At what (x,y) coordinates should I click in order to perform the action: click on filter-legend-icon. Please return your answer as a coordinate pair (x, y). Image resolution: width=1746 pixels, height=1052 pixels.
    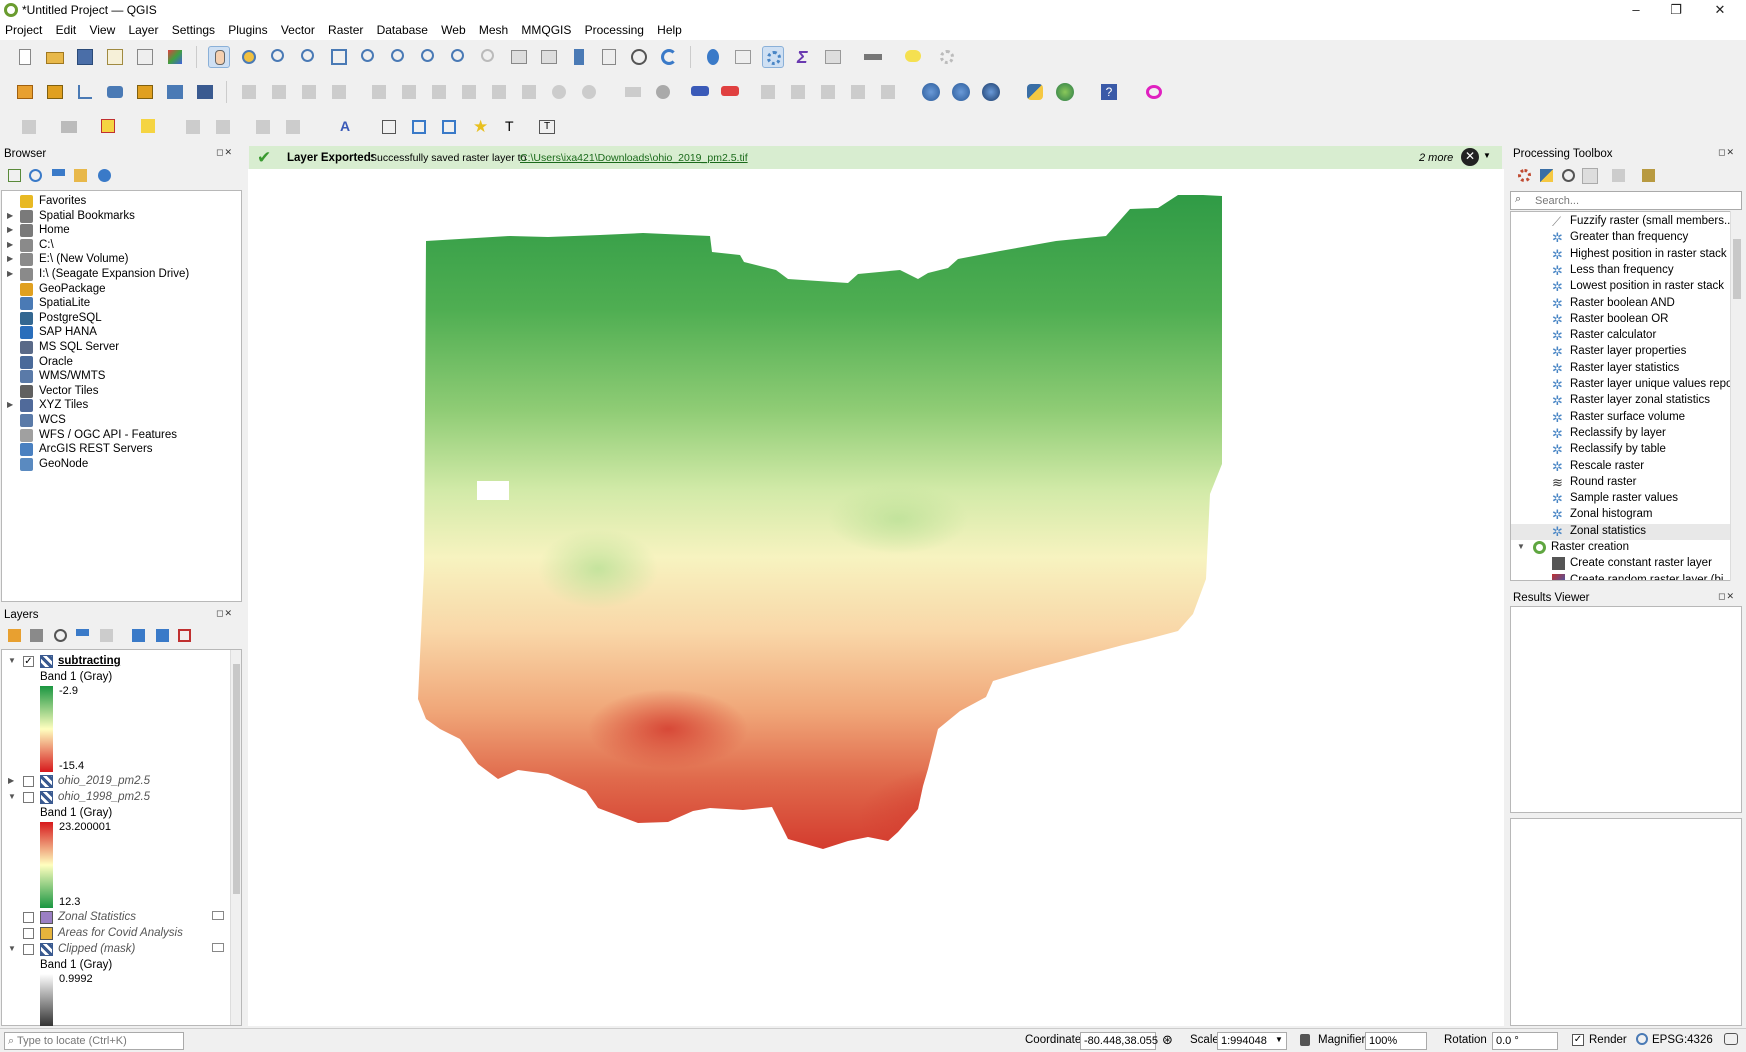
    Looking at the image, I should click on (82, 635).